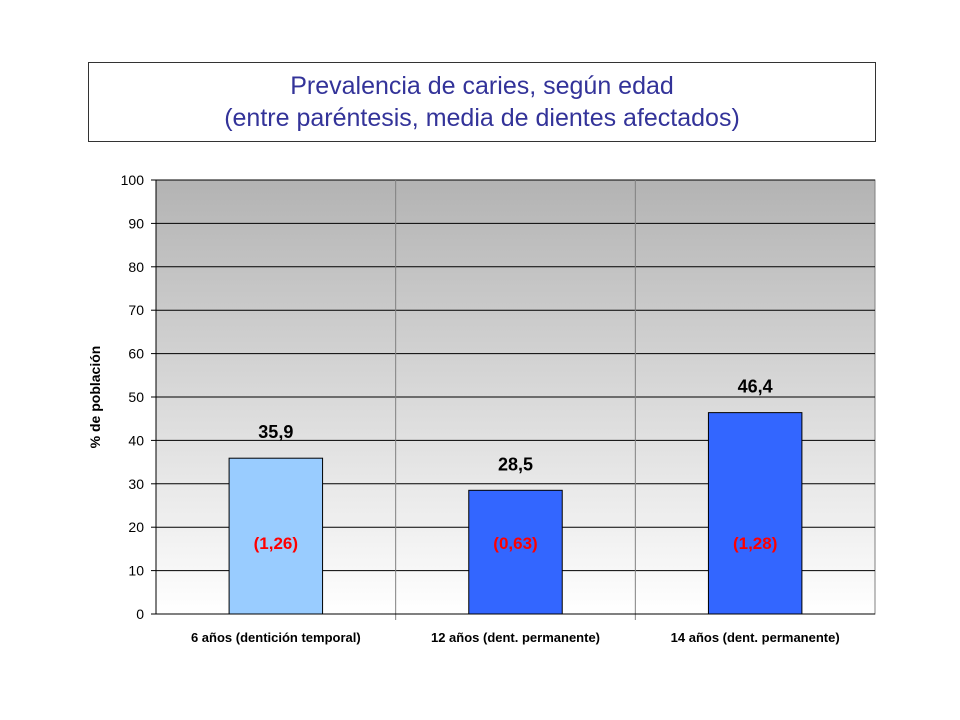 This screenshot has width=960, height=720. I want to click on y-tick-label: 20, so click(136, 527).